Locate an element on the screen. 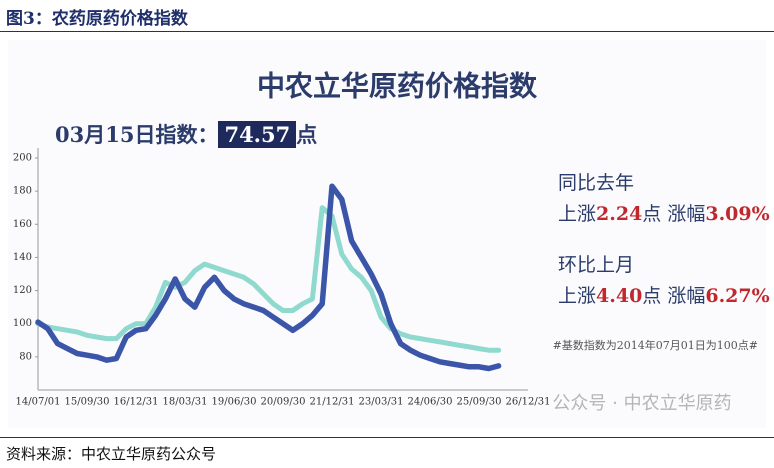 The image size is (774, 468). x-tick-label: 19/06/30 is located at coordinates (234, 402).